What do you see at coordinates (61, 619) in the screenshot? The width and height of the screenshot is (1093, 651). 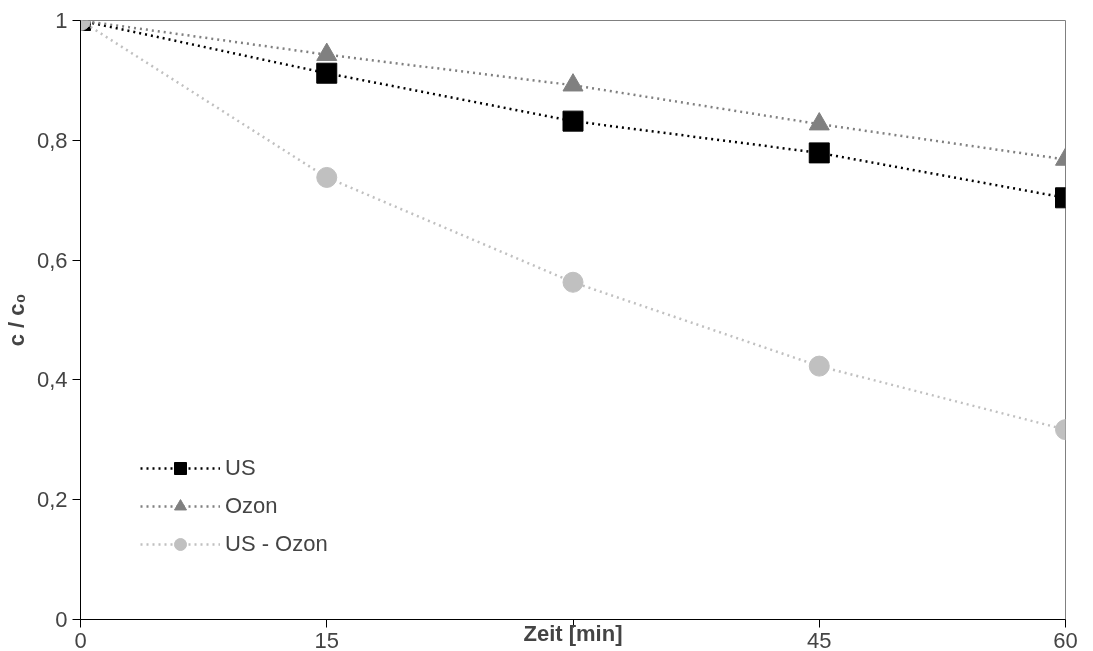 I see `y-tick-label: 0` at bounding box center [61, 619].